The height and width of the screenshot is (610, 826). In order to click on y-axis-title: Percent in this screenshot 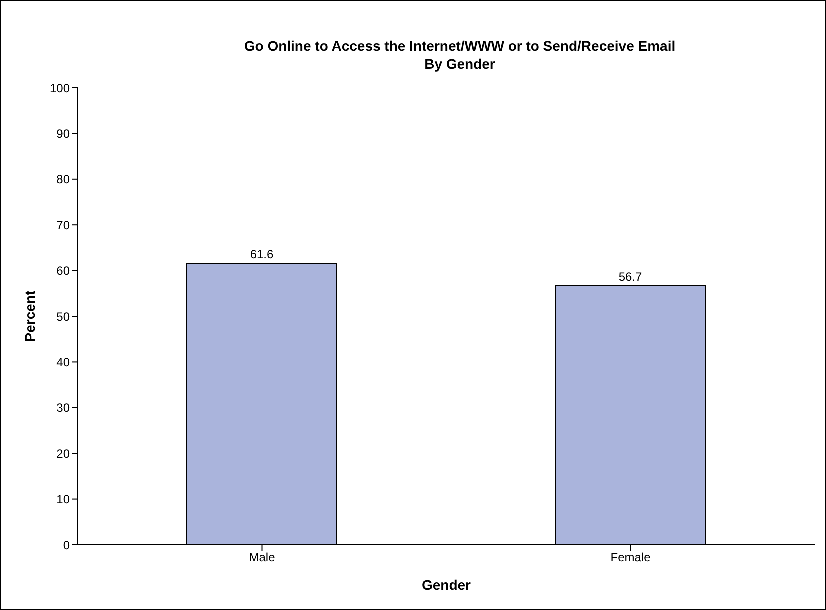, I will do `click(30, 316)`.